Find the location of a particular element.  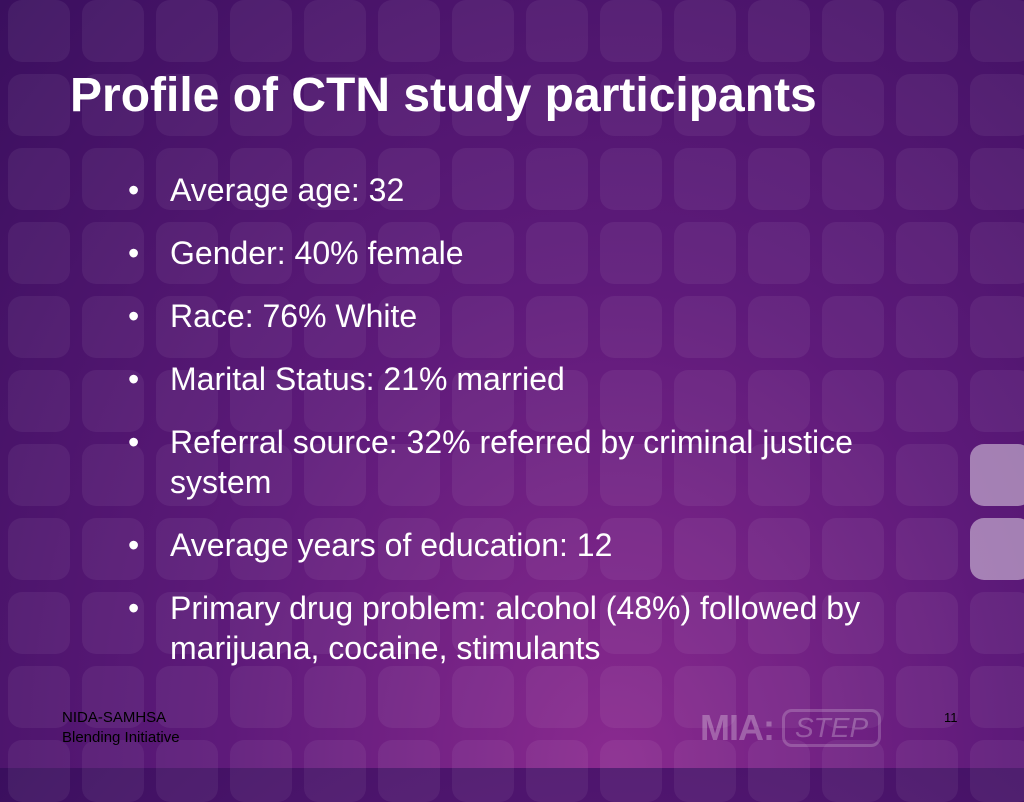

mia-step-logo: MIA: STEP is located at coordinates (795, 728).